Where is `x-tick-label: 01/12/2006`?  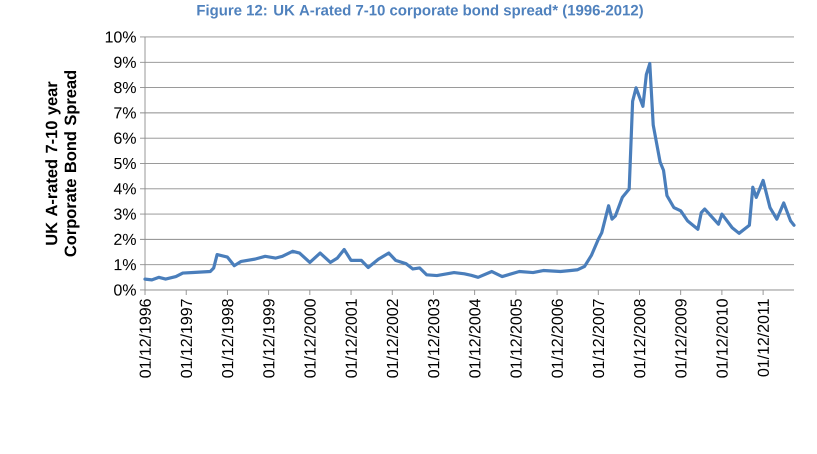 x-tick-label: 01/12/2006 is located at coordinates (557, 338).